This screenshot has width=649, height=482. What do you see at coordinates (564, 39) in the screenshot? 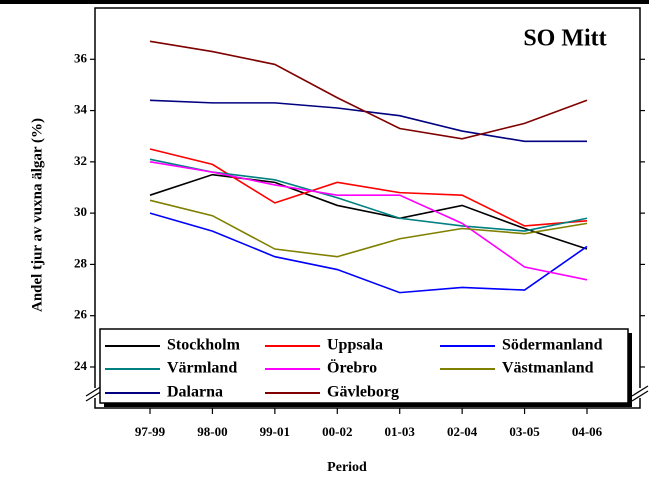
I see `chart-title: SO Mitt` at bounding box center [564, 39].